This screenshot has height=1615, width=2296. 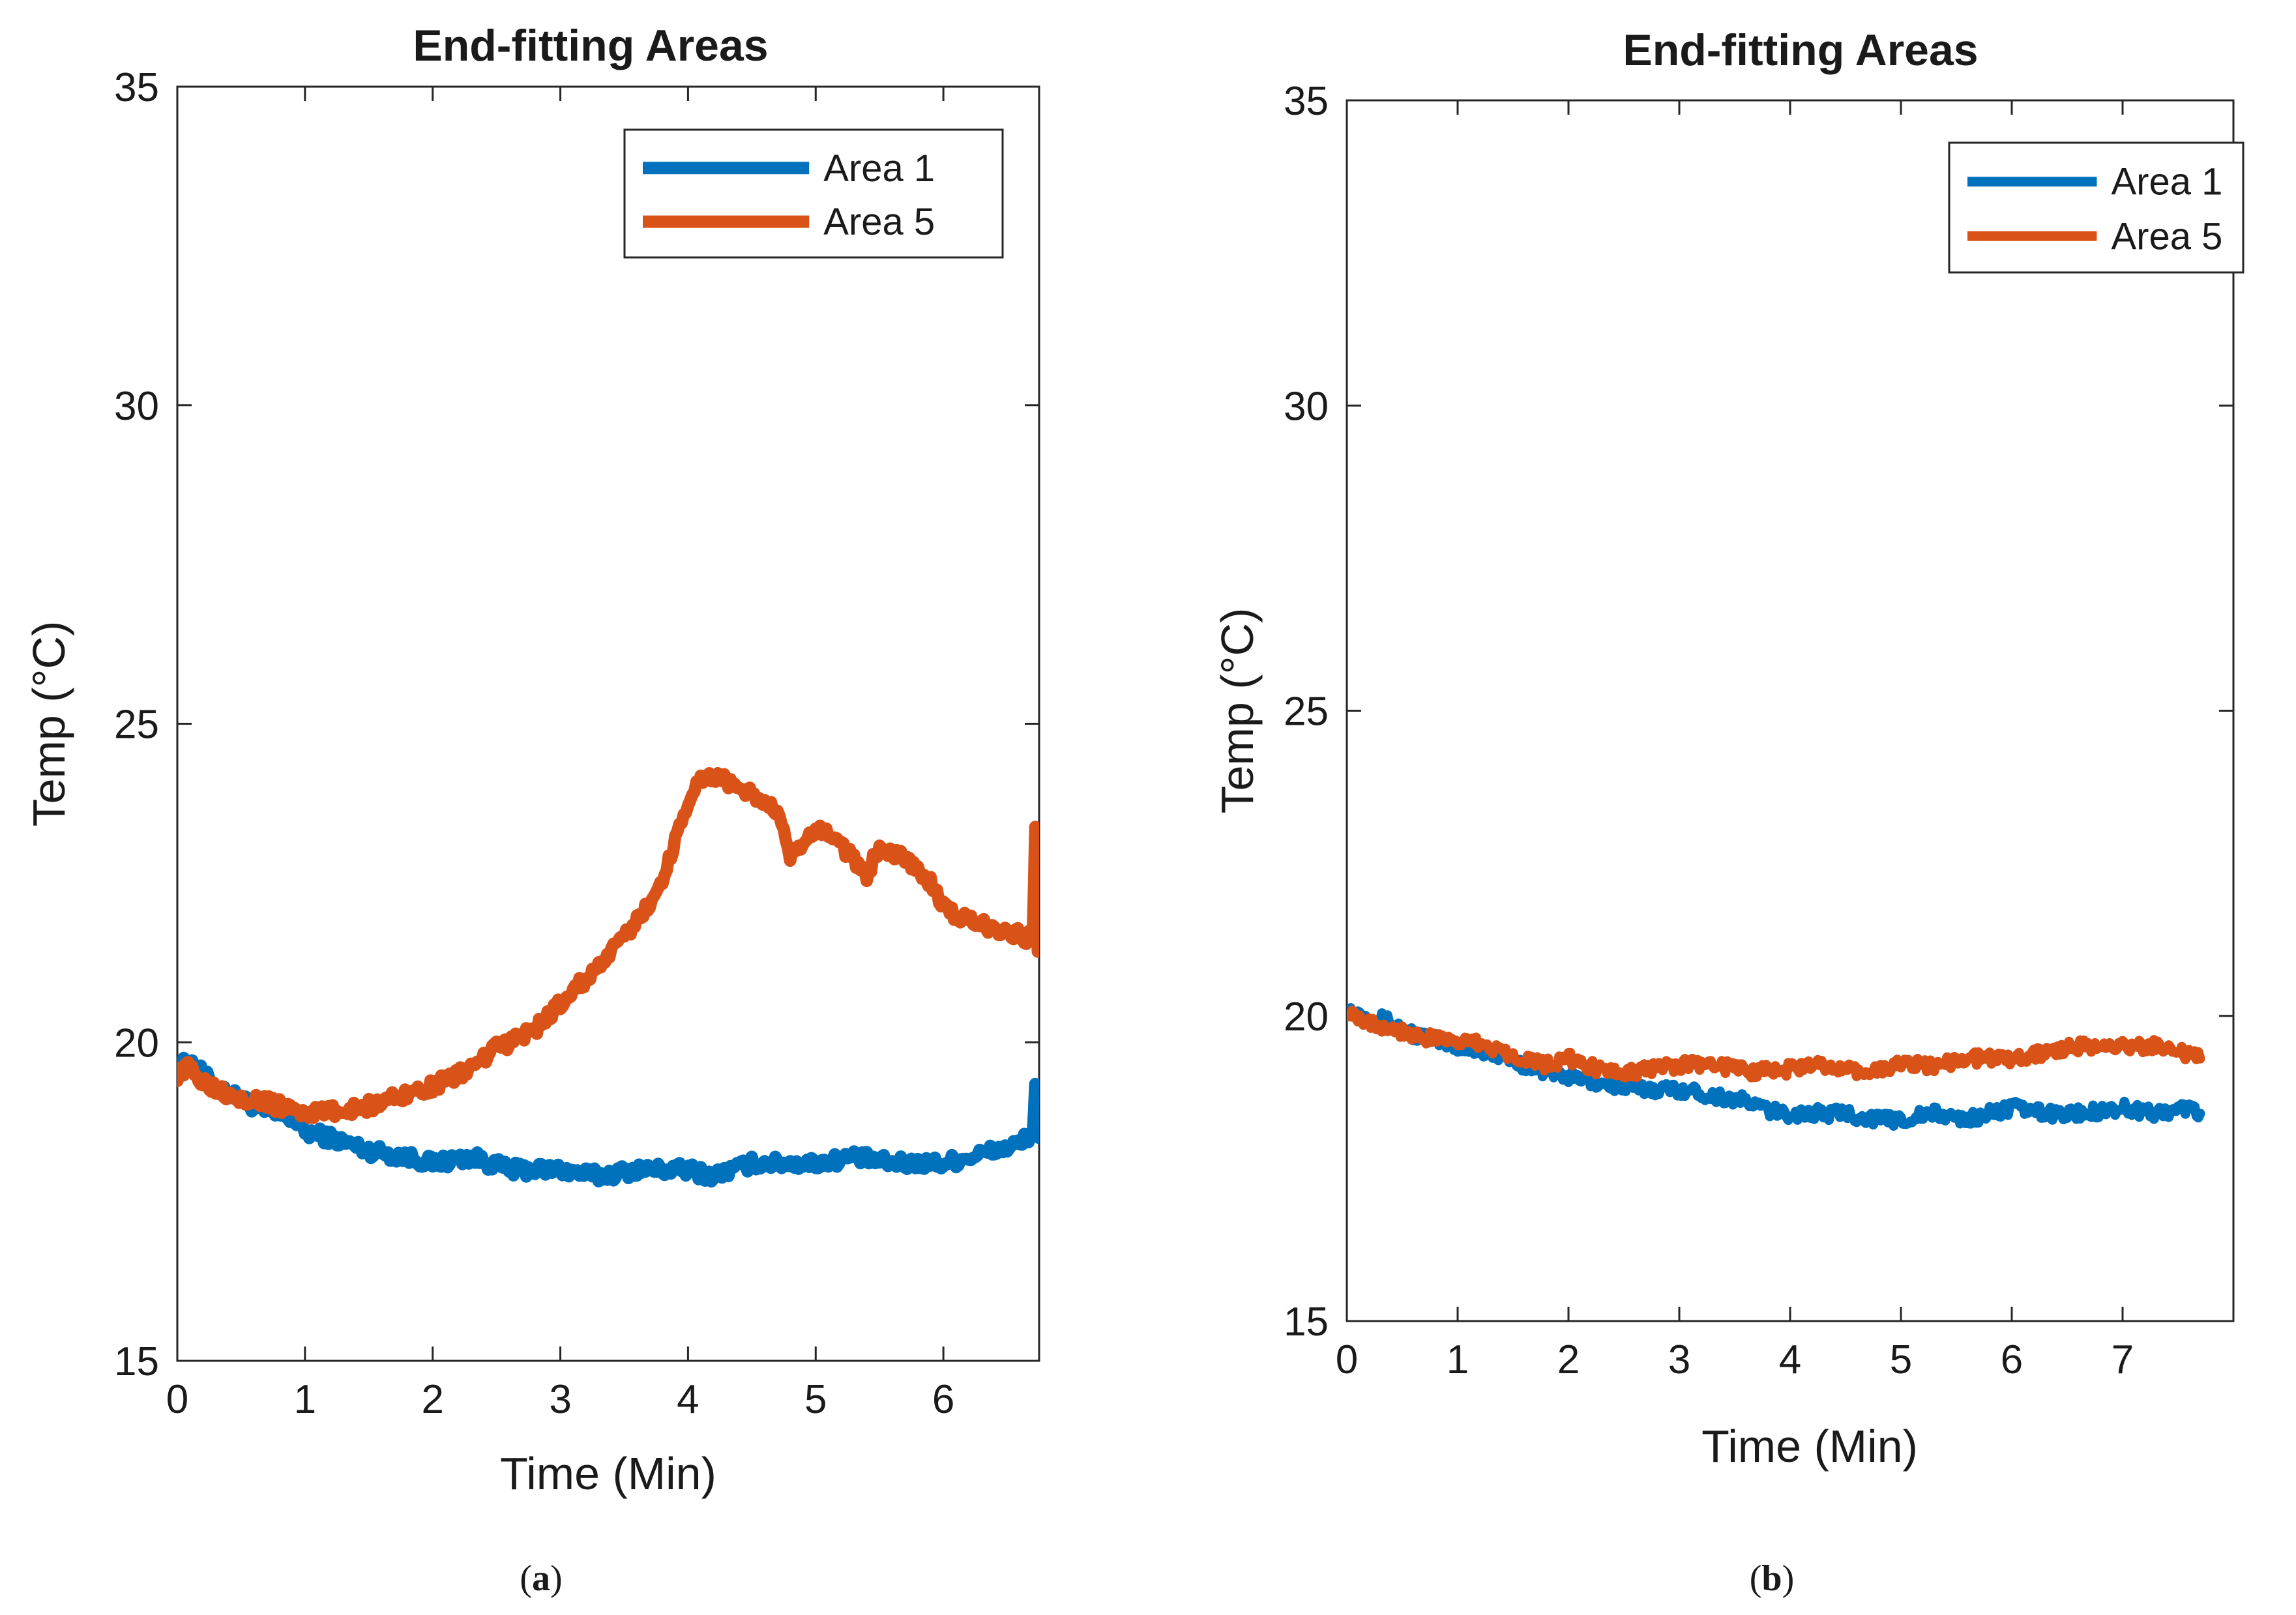 I want to click on panel-caption-letter: b, so click(x=1771, y=1578).